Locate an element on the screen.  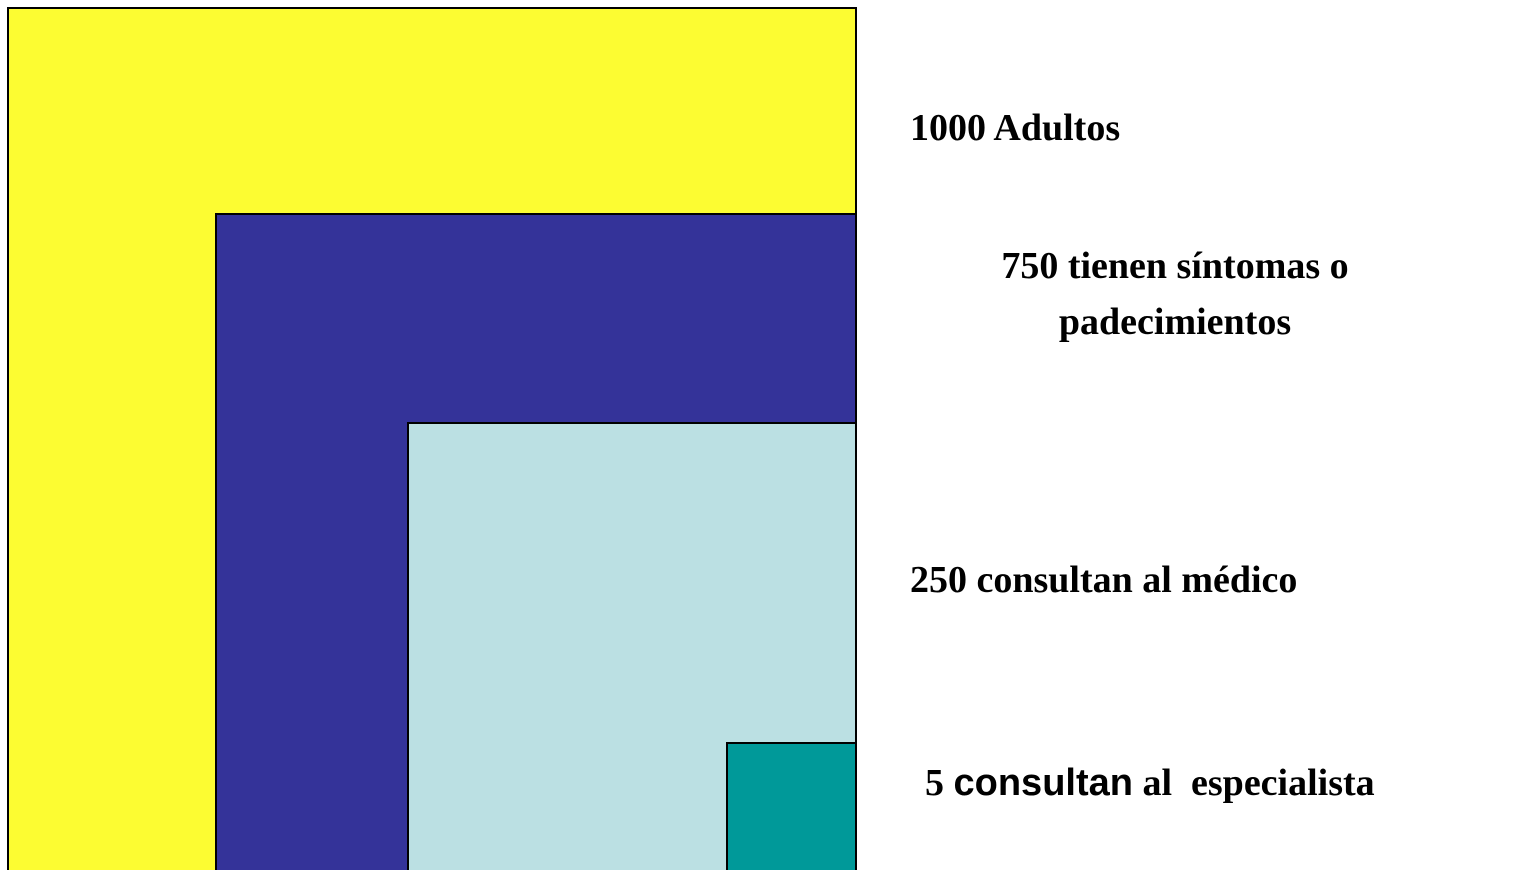
label-symptoms: 750 tienen síntomas o is located at coordinates (1174, 266).